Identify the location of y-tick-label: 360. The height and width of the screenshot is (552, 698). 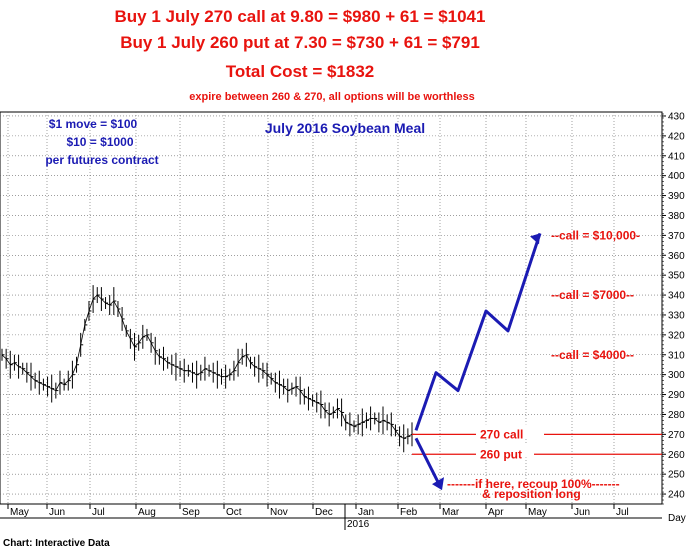
(676, 256).